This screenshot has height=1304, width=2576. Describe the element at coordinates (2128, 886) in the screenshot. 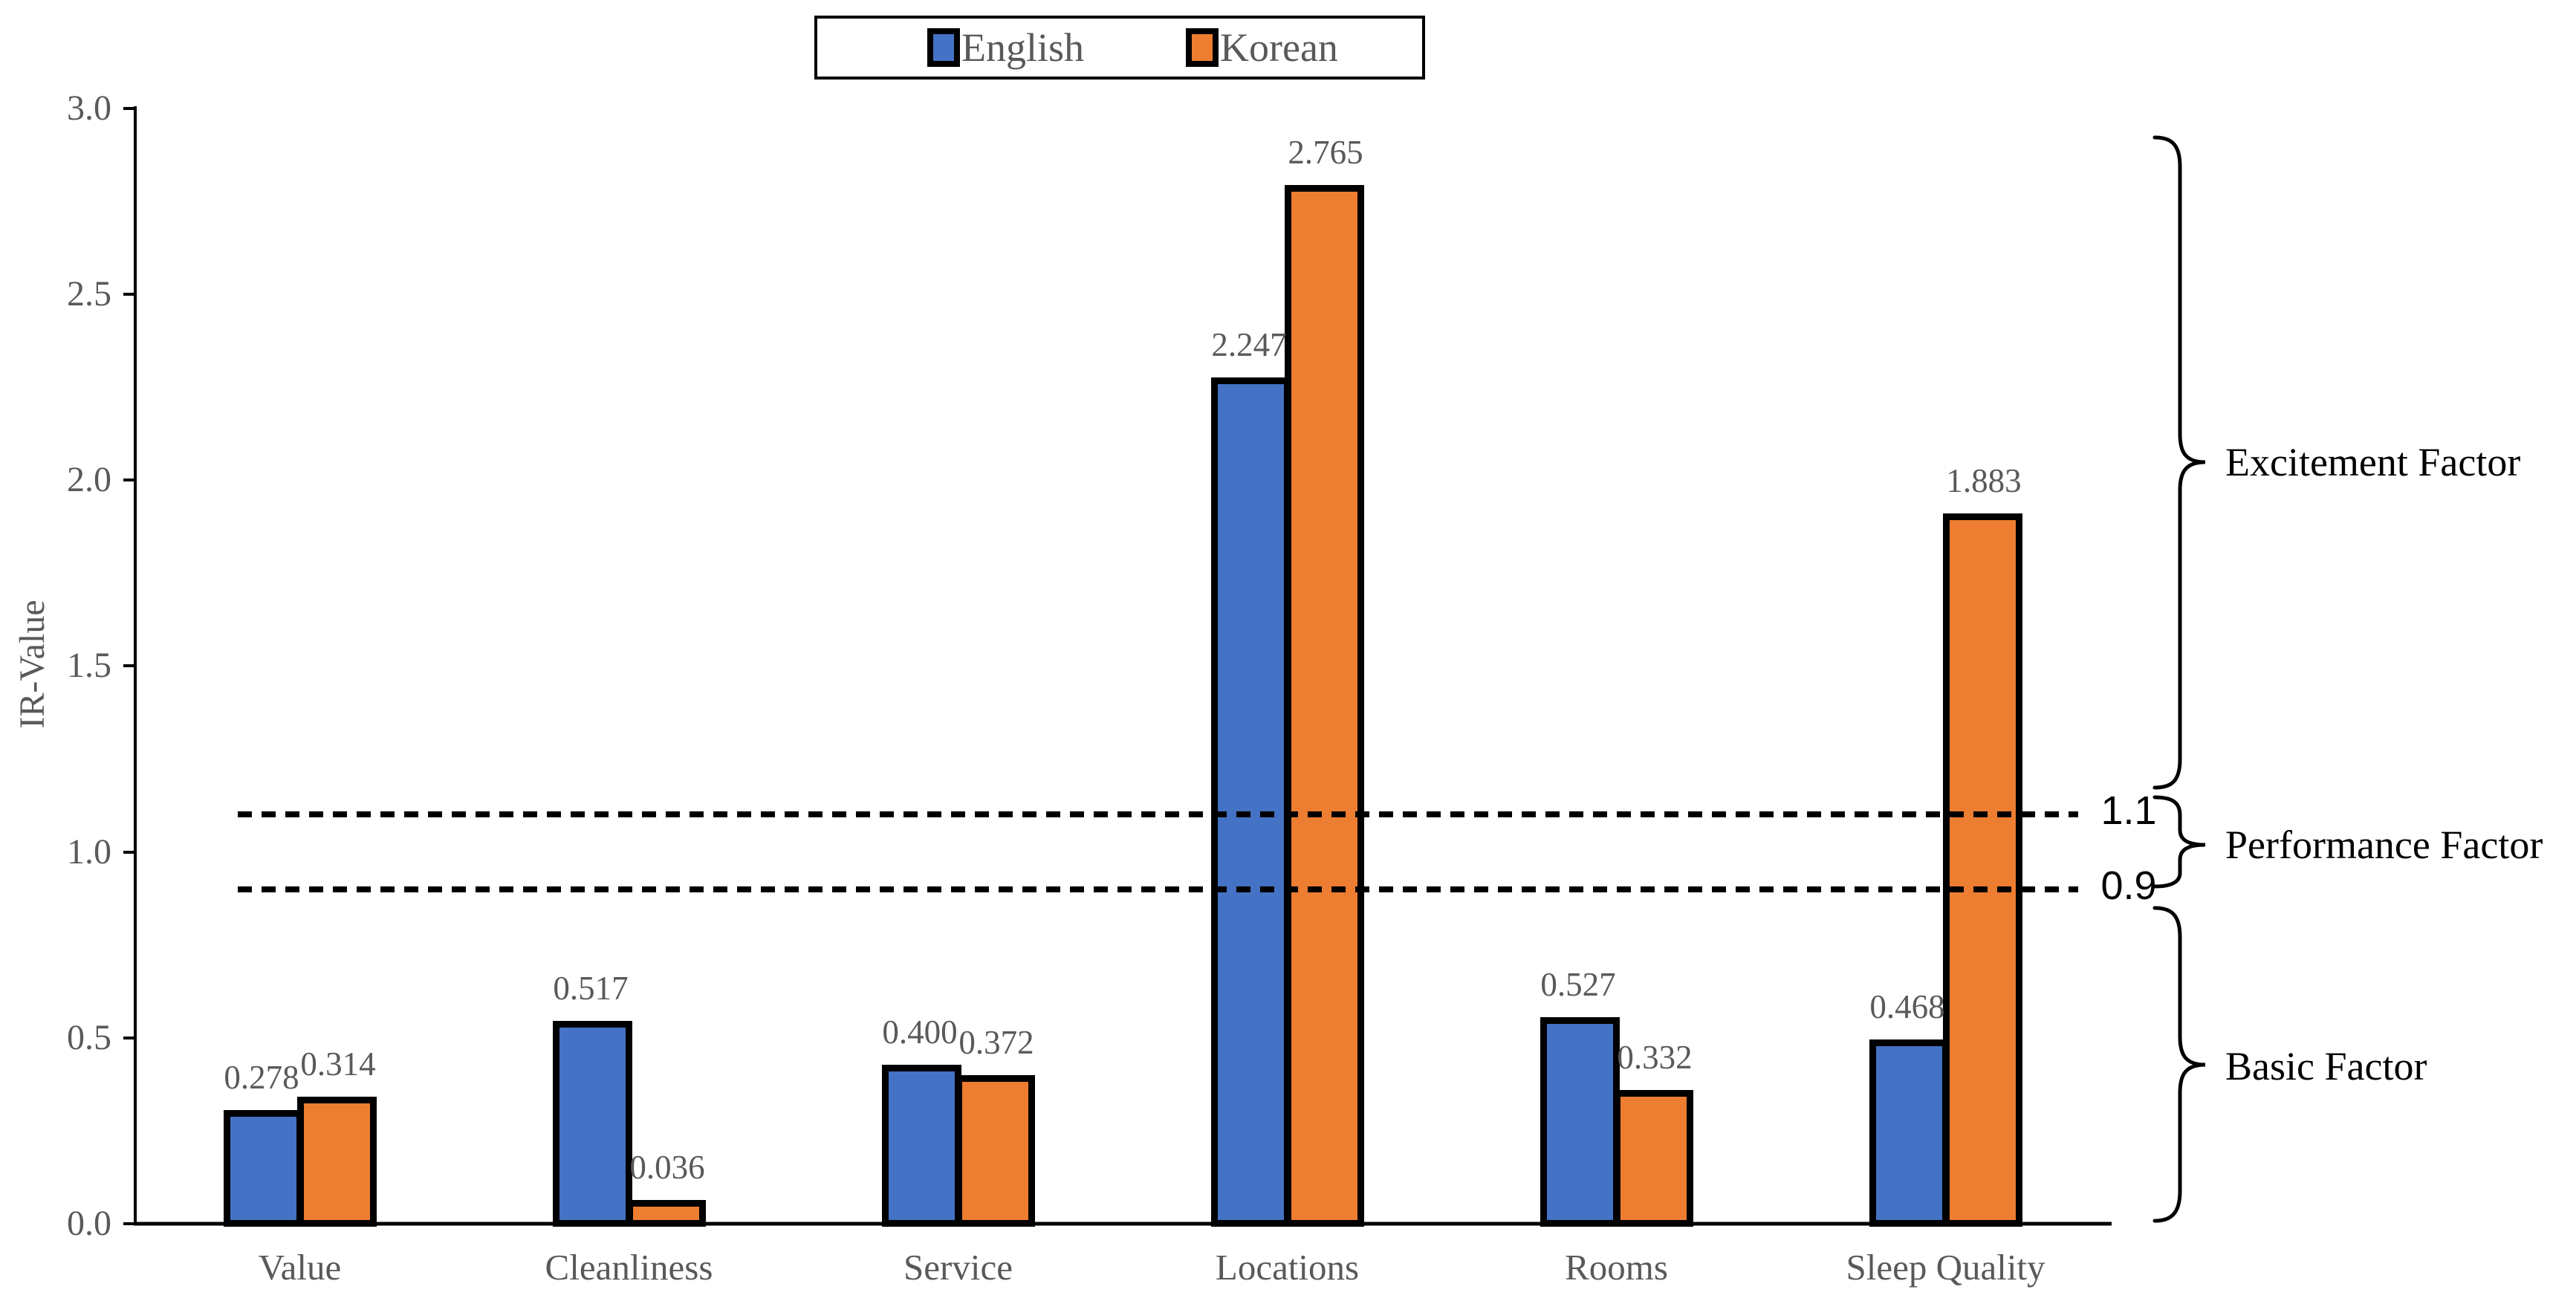

I see `threshold-label-0.9: 0.9` at that location.